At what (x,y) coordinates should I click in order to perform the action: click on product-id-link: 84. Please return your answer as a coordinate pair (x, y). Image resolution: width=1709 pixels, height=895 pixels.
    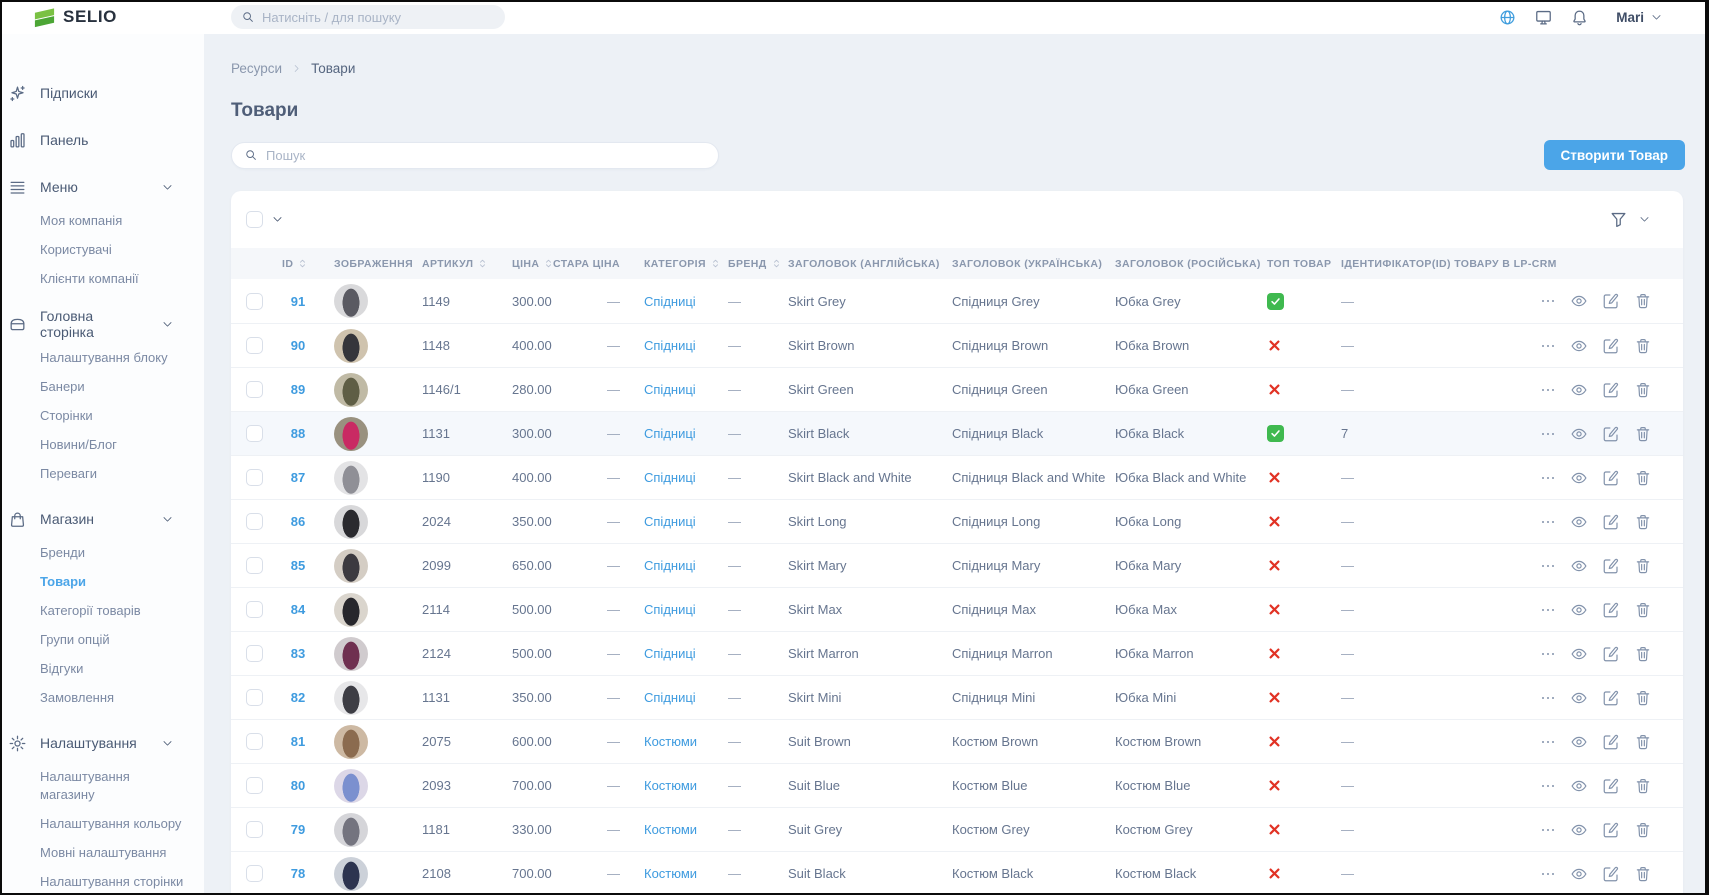
    Looking at the image, I should click on (298, 609).